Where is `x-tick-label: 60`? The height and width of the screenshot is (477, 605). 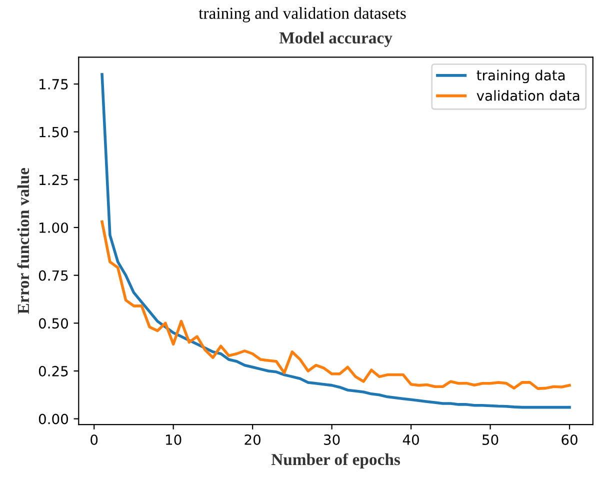 x-tick-label: 60 is located at coordinates (570, 440).